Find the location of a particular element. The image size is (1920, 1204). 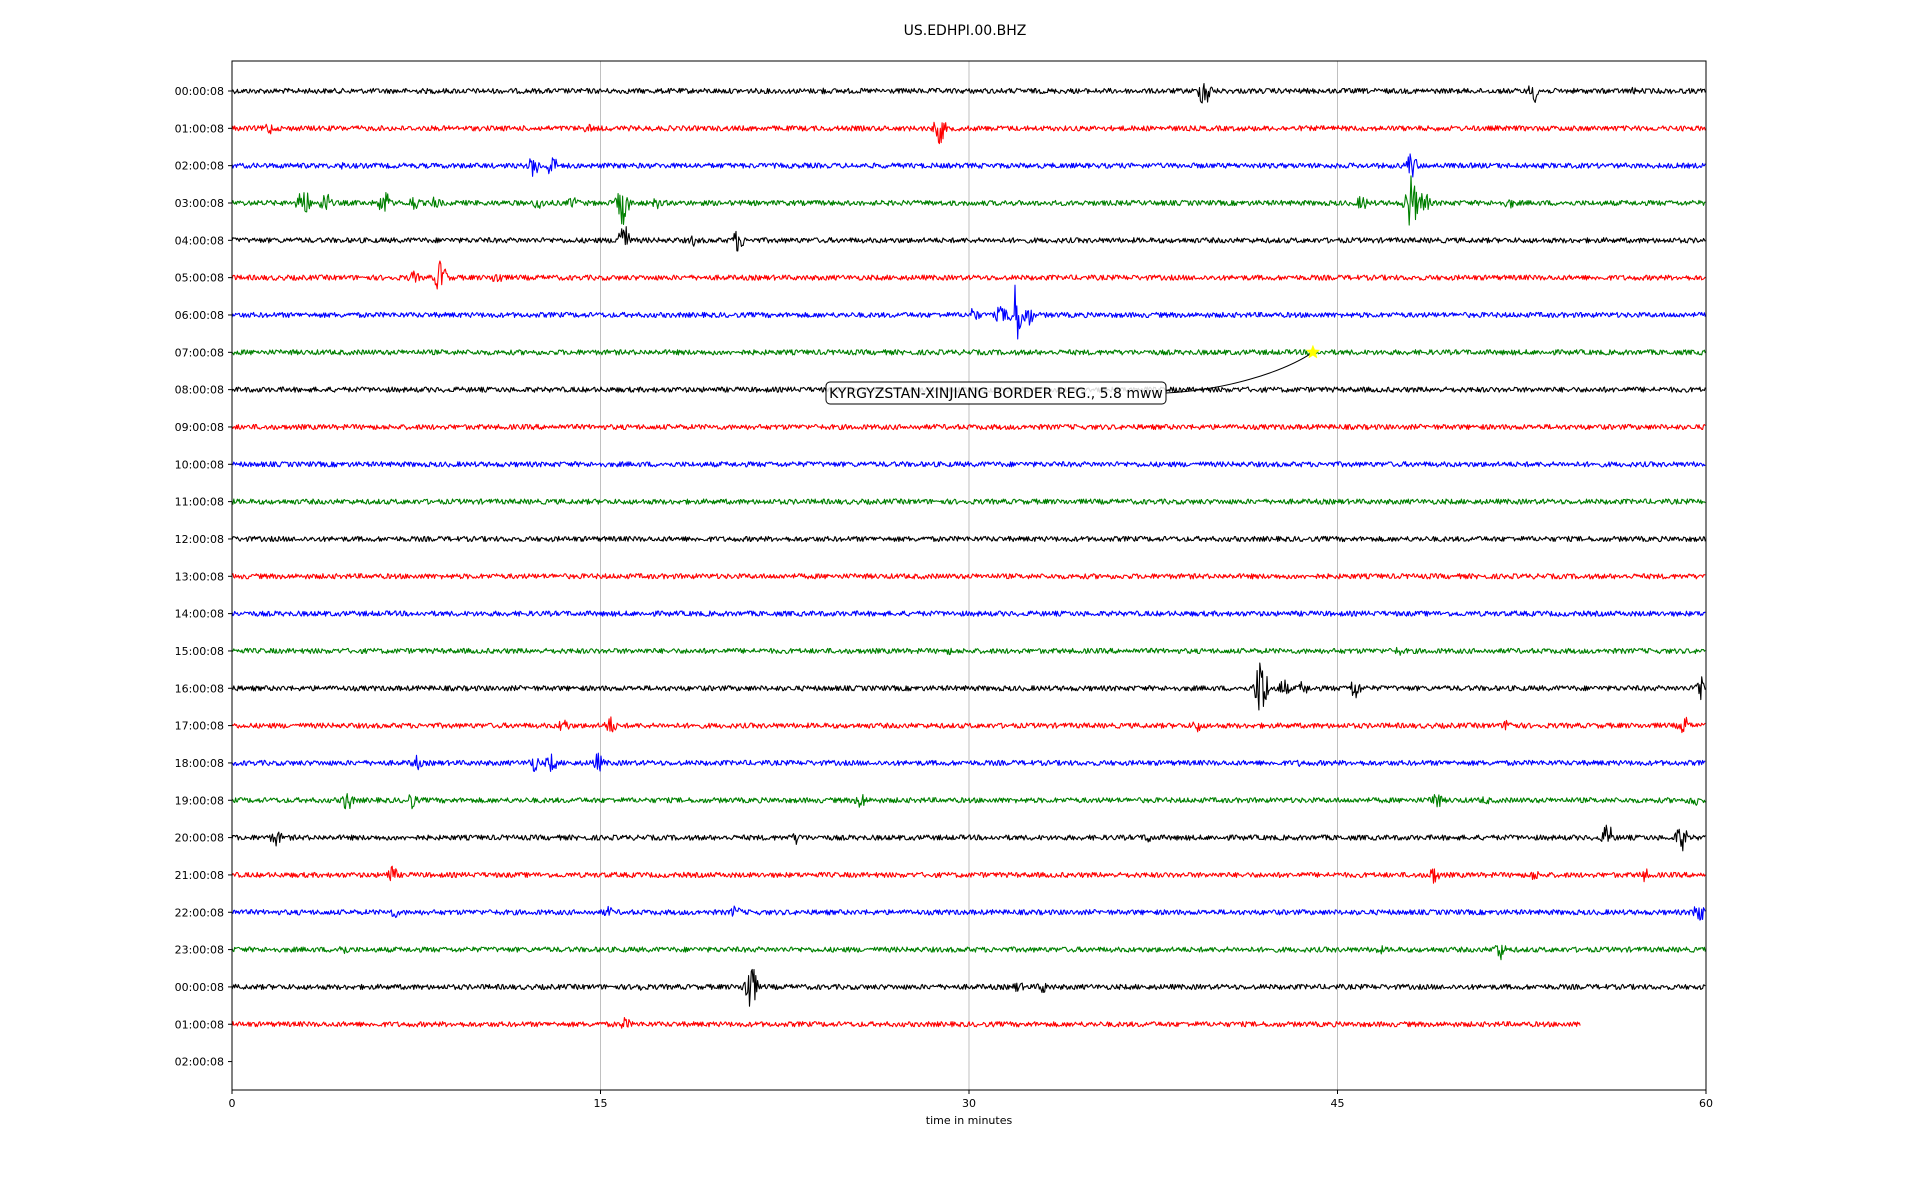

annotation-box is located at coordinates (996, 393).